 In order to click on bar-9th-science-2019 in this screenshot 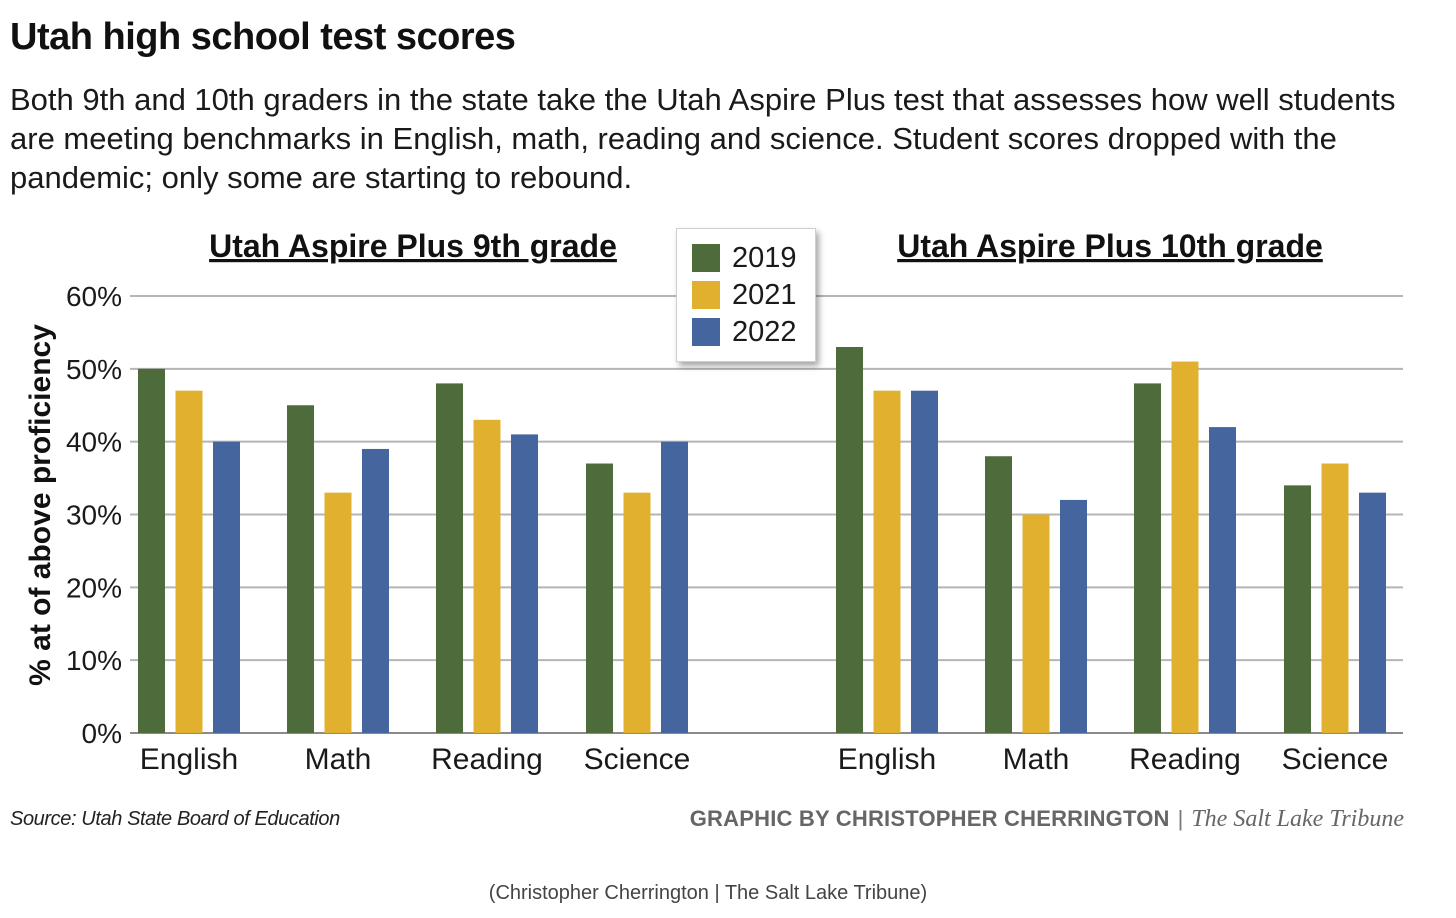, I will do `click(599, 598)`.